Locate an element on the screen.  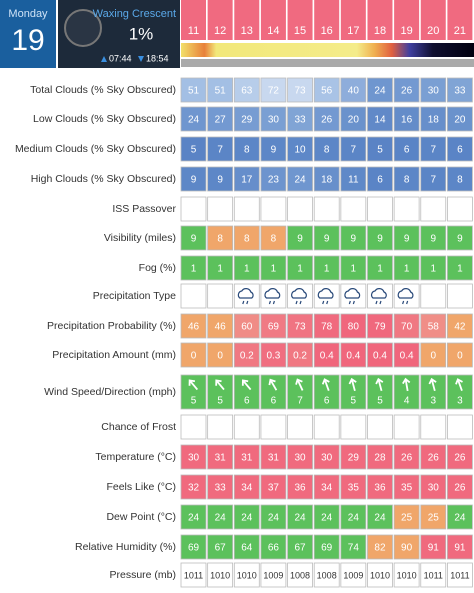
row-label: Precipitation Type is located at coordinates (134, 296).